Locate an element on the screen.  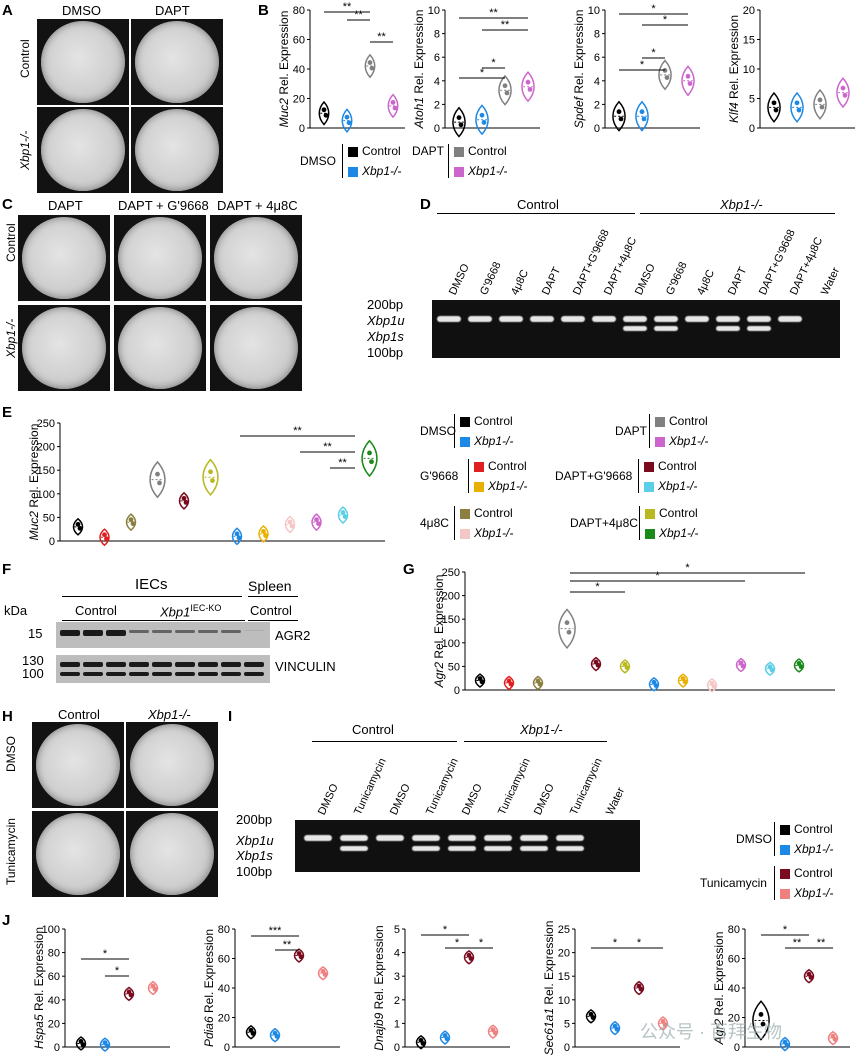
gel-lane-label: Water is located at coordinates (616, 801).